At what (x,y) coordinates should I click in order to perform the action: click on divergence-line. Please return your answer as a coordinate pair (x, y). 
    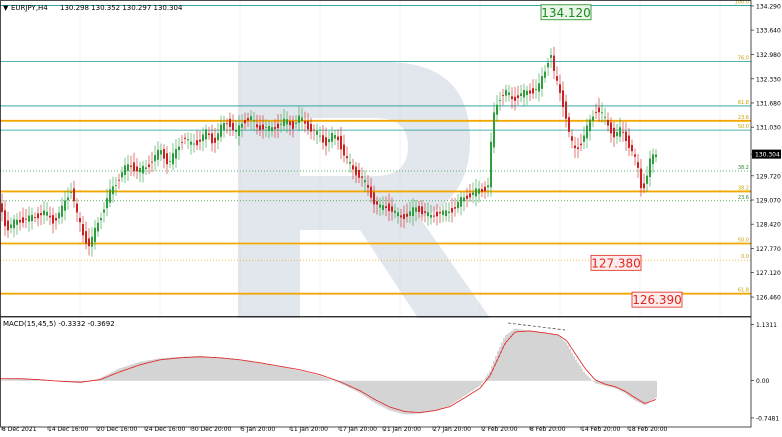
    Looking at the image, I should click on (536, 326).